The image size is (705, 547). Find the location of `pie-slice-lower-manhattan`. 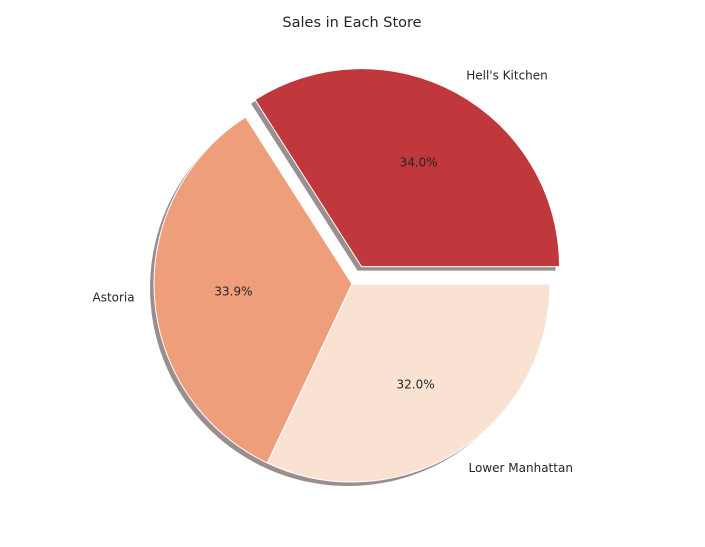

pie-slice-lower-manhattan is located at coordinates (408, 383).